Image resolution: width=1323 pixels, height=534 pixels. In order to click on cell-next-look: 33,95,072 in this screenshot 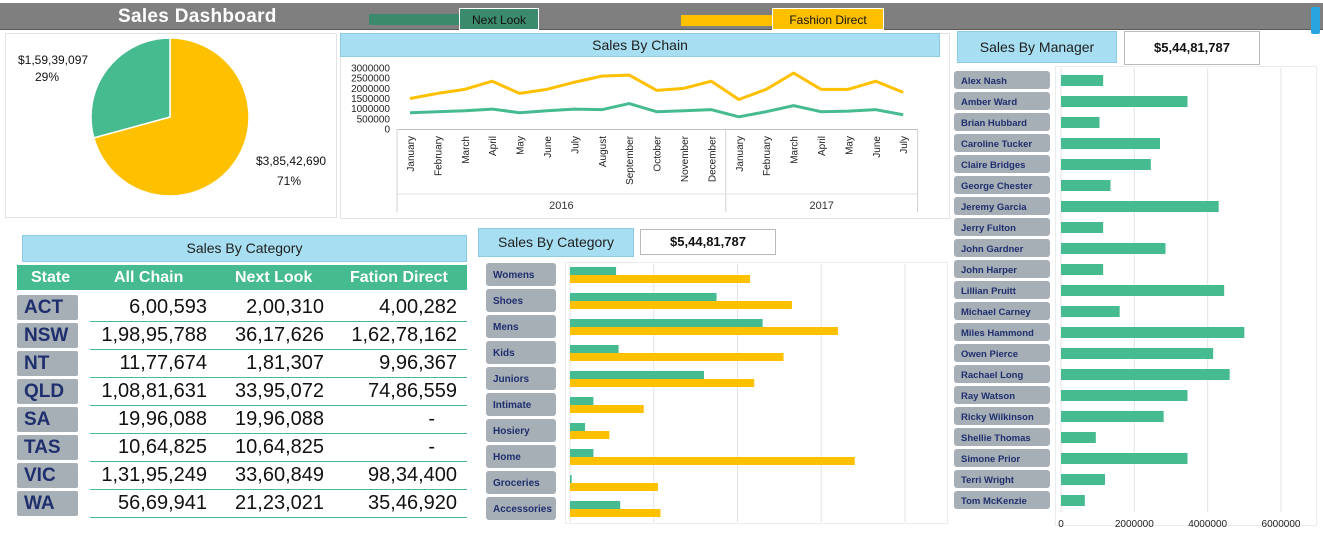, I will do `click(279, 391)`.